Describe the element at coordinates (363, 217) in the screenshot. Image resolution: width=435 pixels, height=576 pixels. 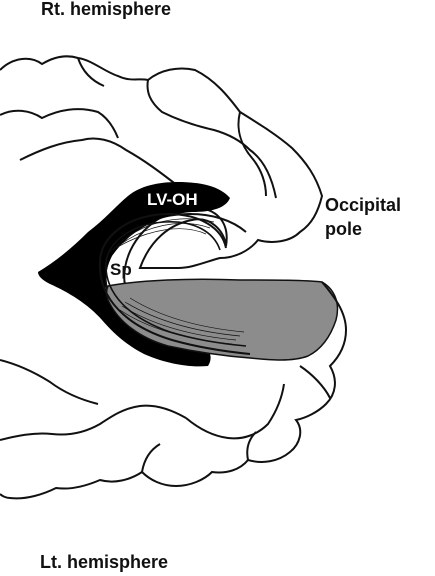
I see `occipital-pole-label: Occipital pole` at that location.